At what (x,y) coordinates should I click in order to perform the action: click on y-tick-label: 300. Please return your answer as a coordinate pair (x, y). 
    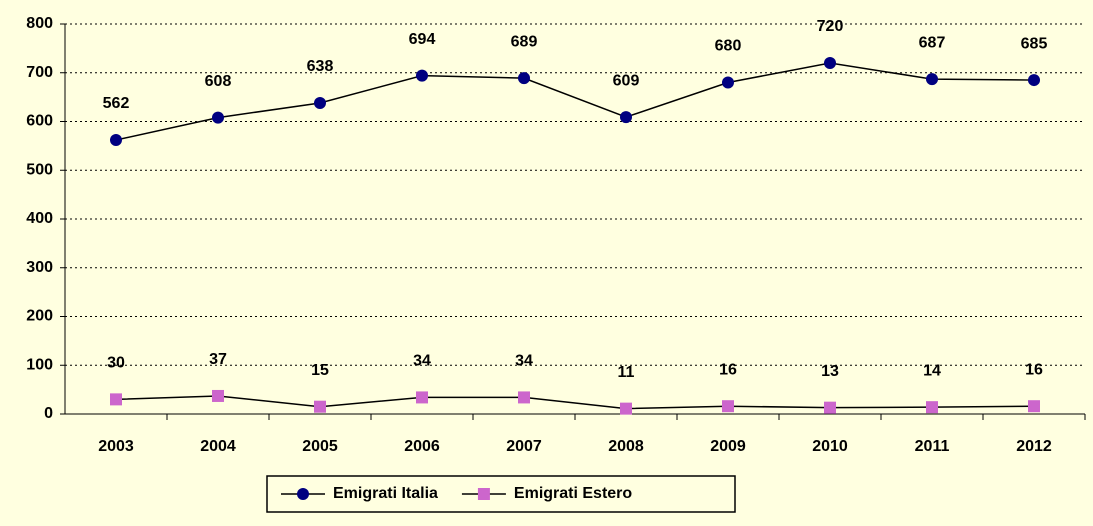
    Looking at the image, I should click on (39, 267).